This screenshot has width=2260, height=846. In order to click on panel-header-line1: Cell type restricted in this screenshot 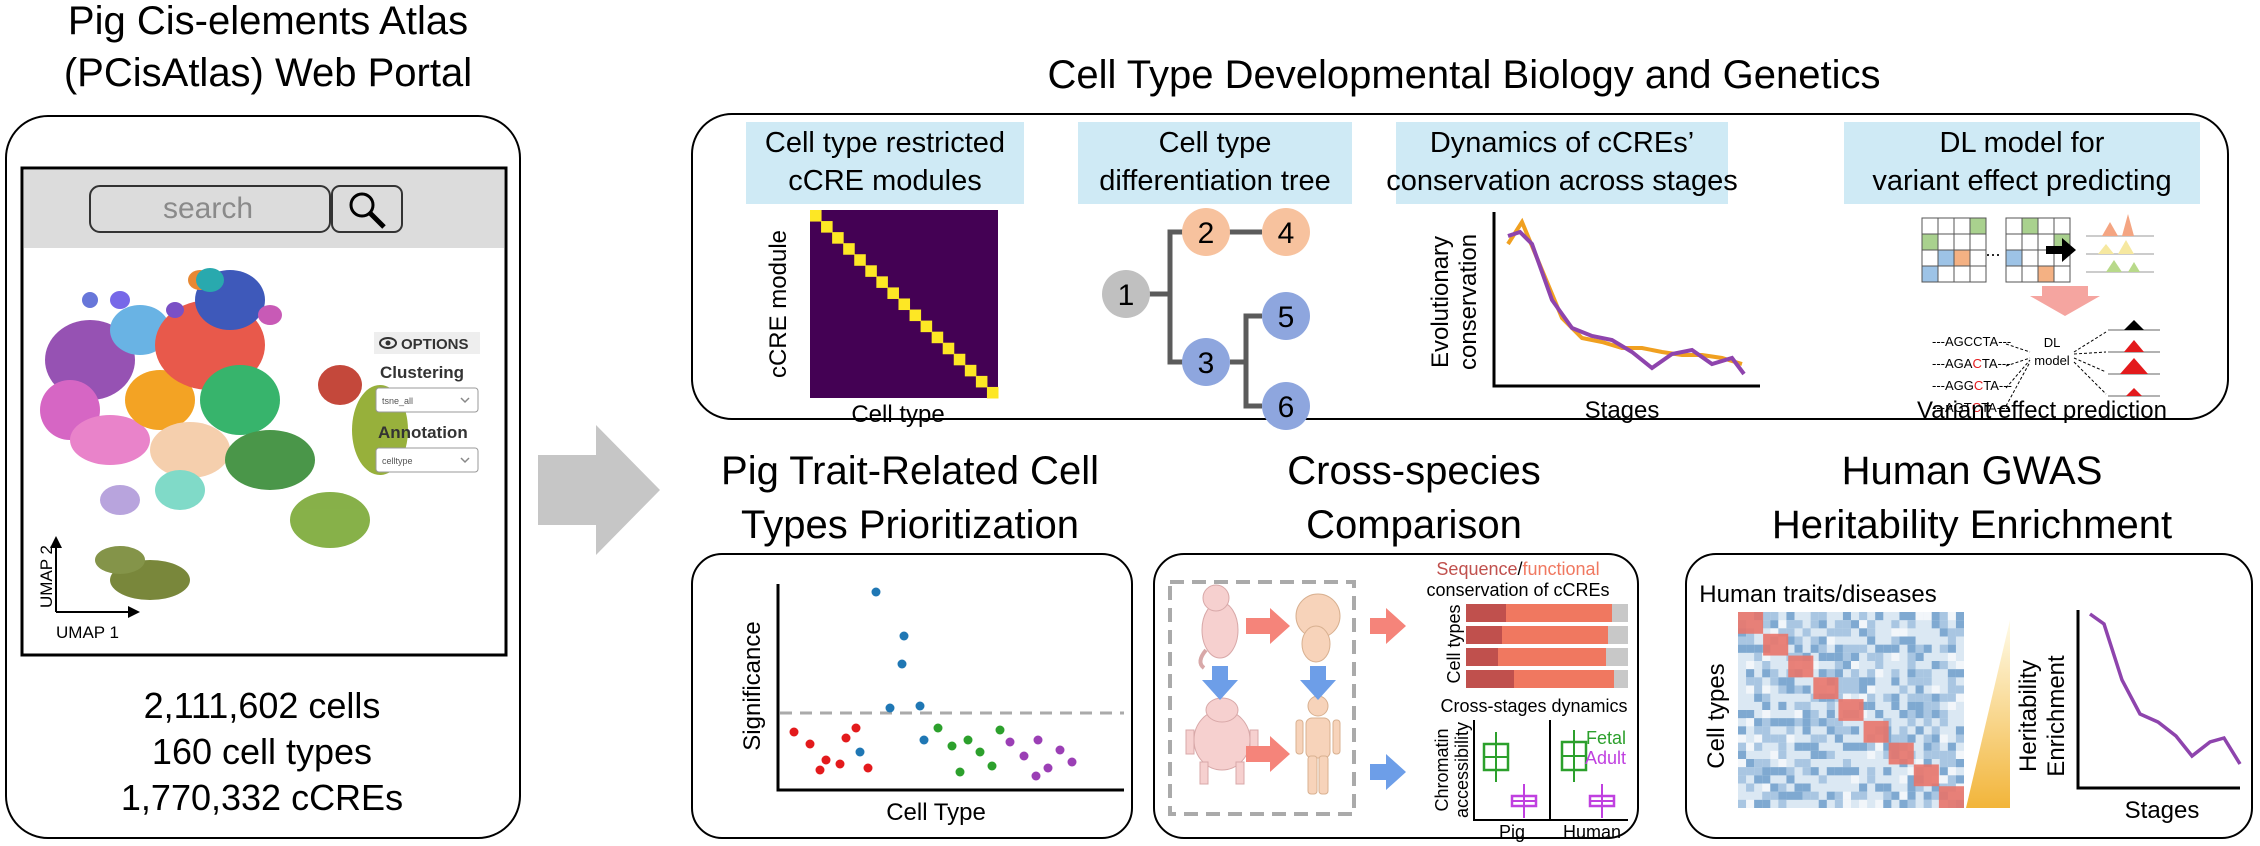, I will do `click(885, 143)`.